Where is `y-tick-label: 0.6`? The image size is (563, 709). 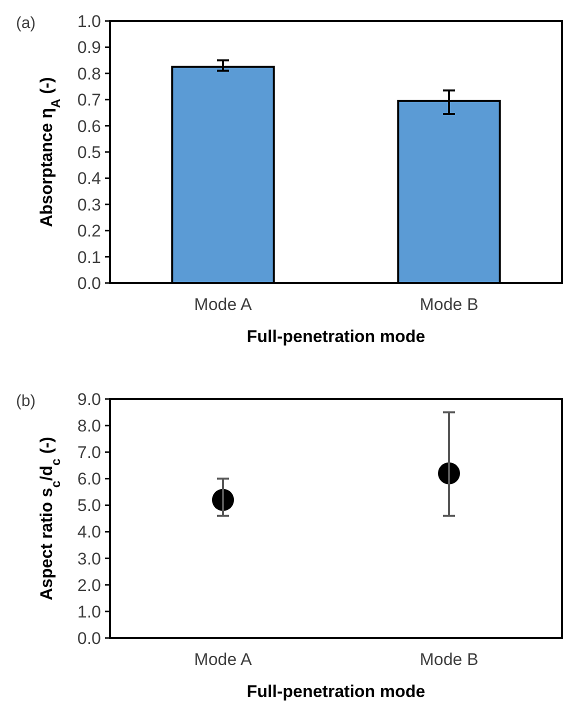
y-tick-label: 0.6 is located at coordinates (89, 126).